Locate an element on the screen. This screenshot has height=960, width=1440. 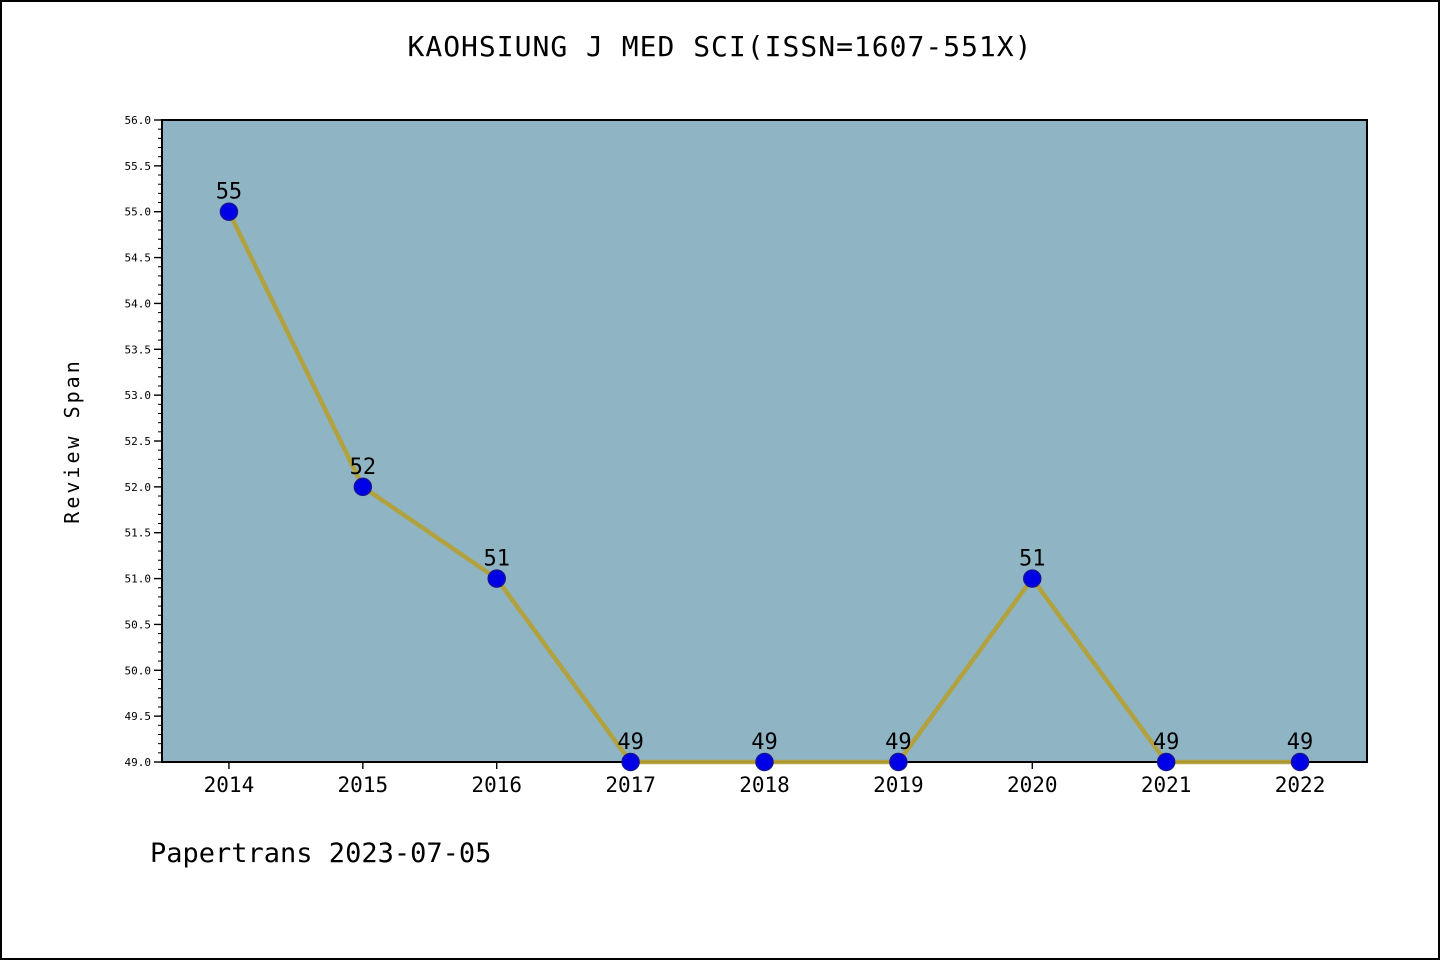
x-tick-label: 2016 is located at coordinates (496, 785).